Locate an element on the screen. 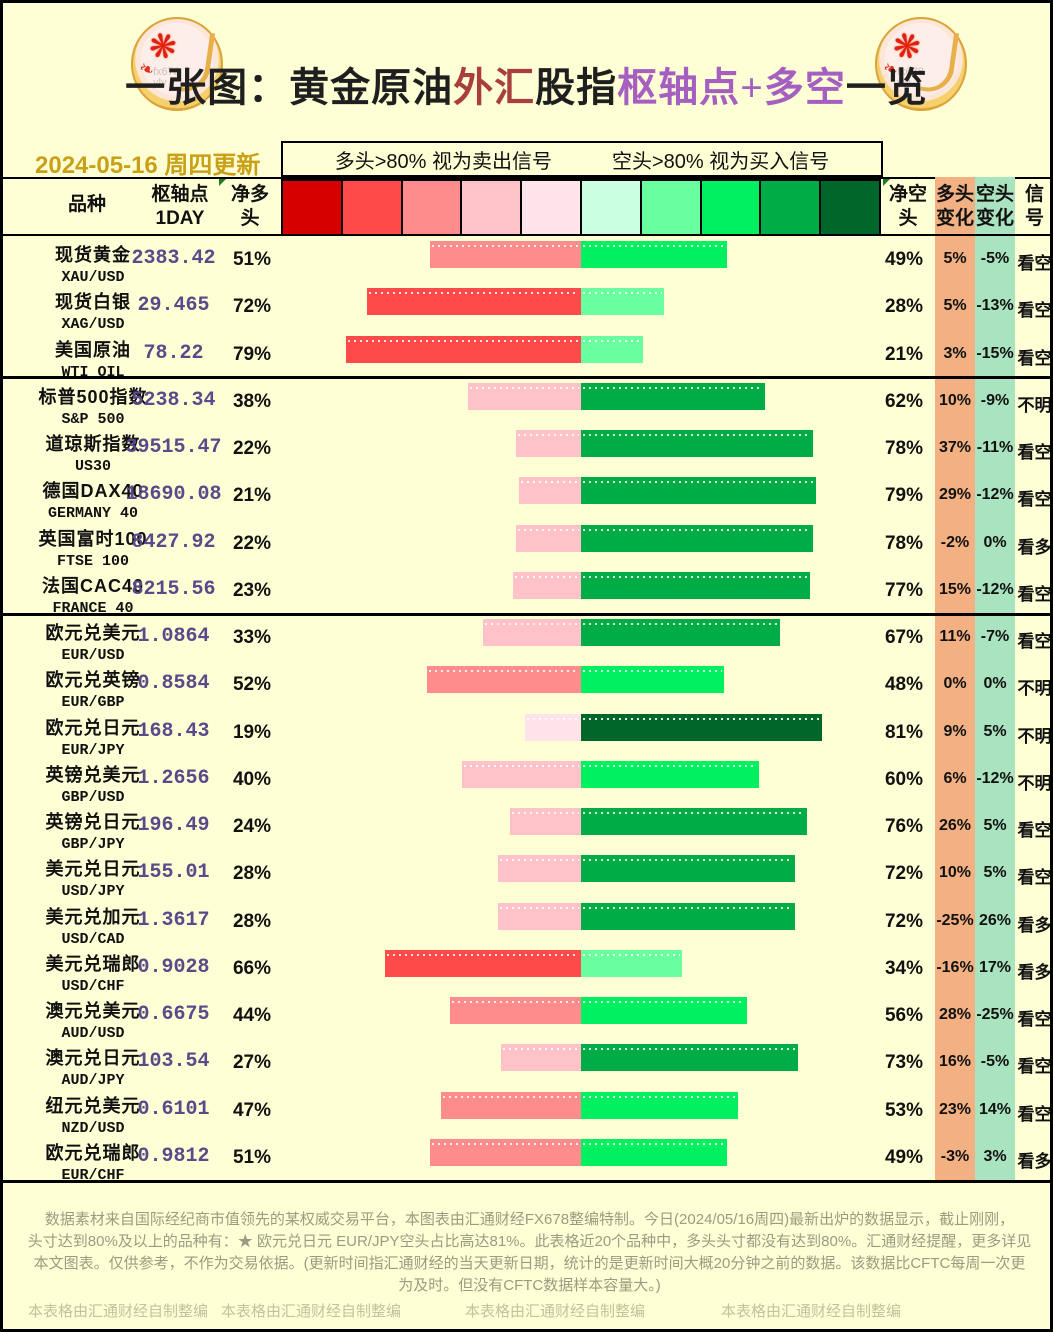 The height and width of the screenshot is (1332, 1053). long-change: -3% is located at coordinates (955, 1156).